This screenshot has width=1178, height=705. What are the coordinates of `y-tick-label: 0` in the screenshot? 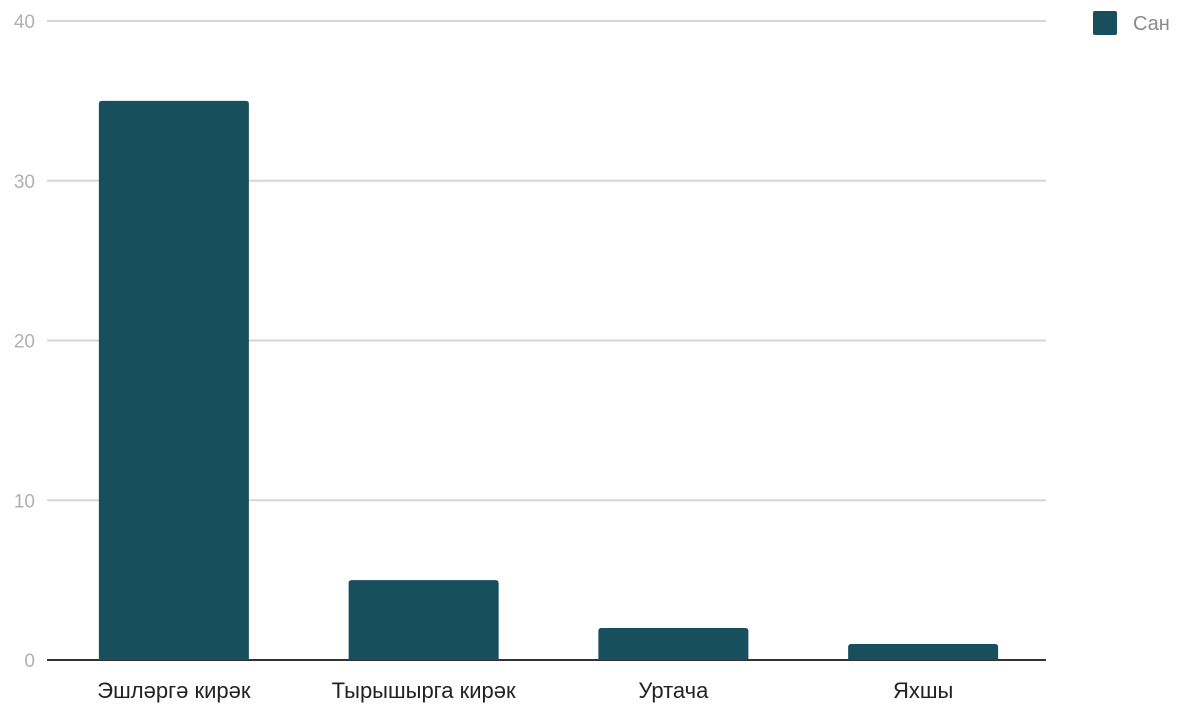 It's located at (29, 661).